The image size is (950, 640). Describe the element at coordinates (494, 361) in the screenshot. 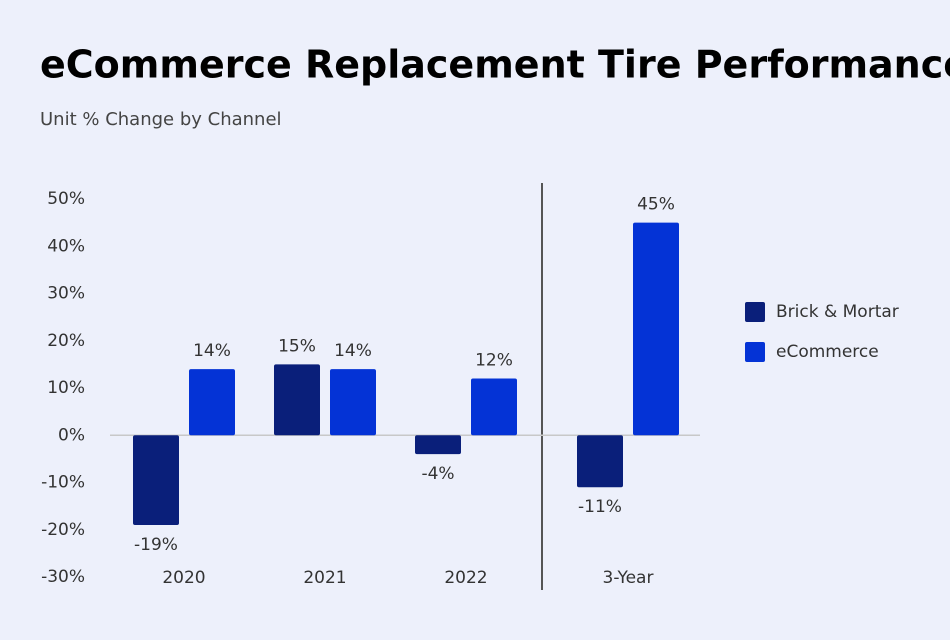

I see `data-label: 12%` at that location.